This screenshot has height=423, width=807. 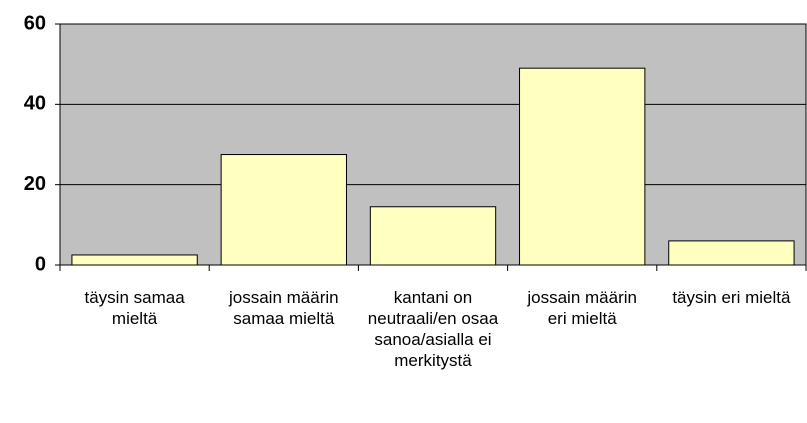 What do you see at coordinates (134, 308) in the screenshot?
I see `x-tick-label: täysin samaa mieltä` at bounding box center [134, 308].